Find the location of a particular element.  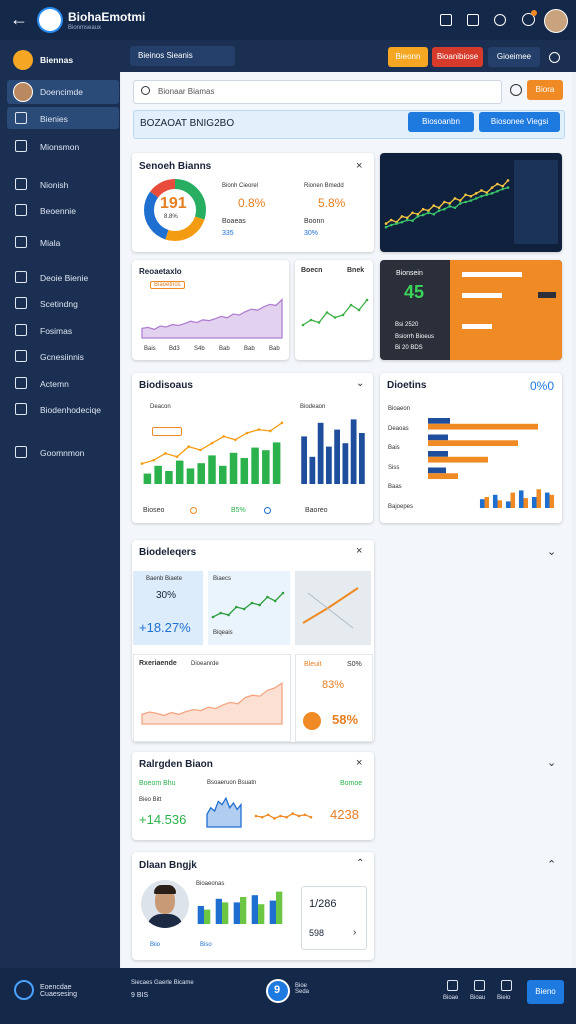

region-value: +14.536 is located at coordinates (163, 819).